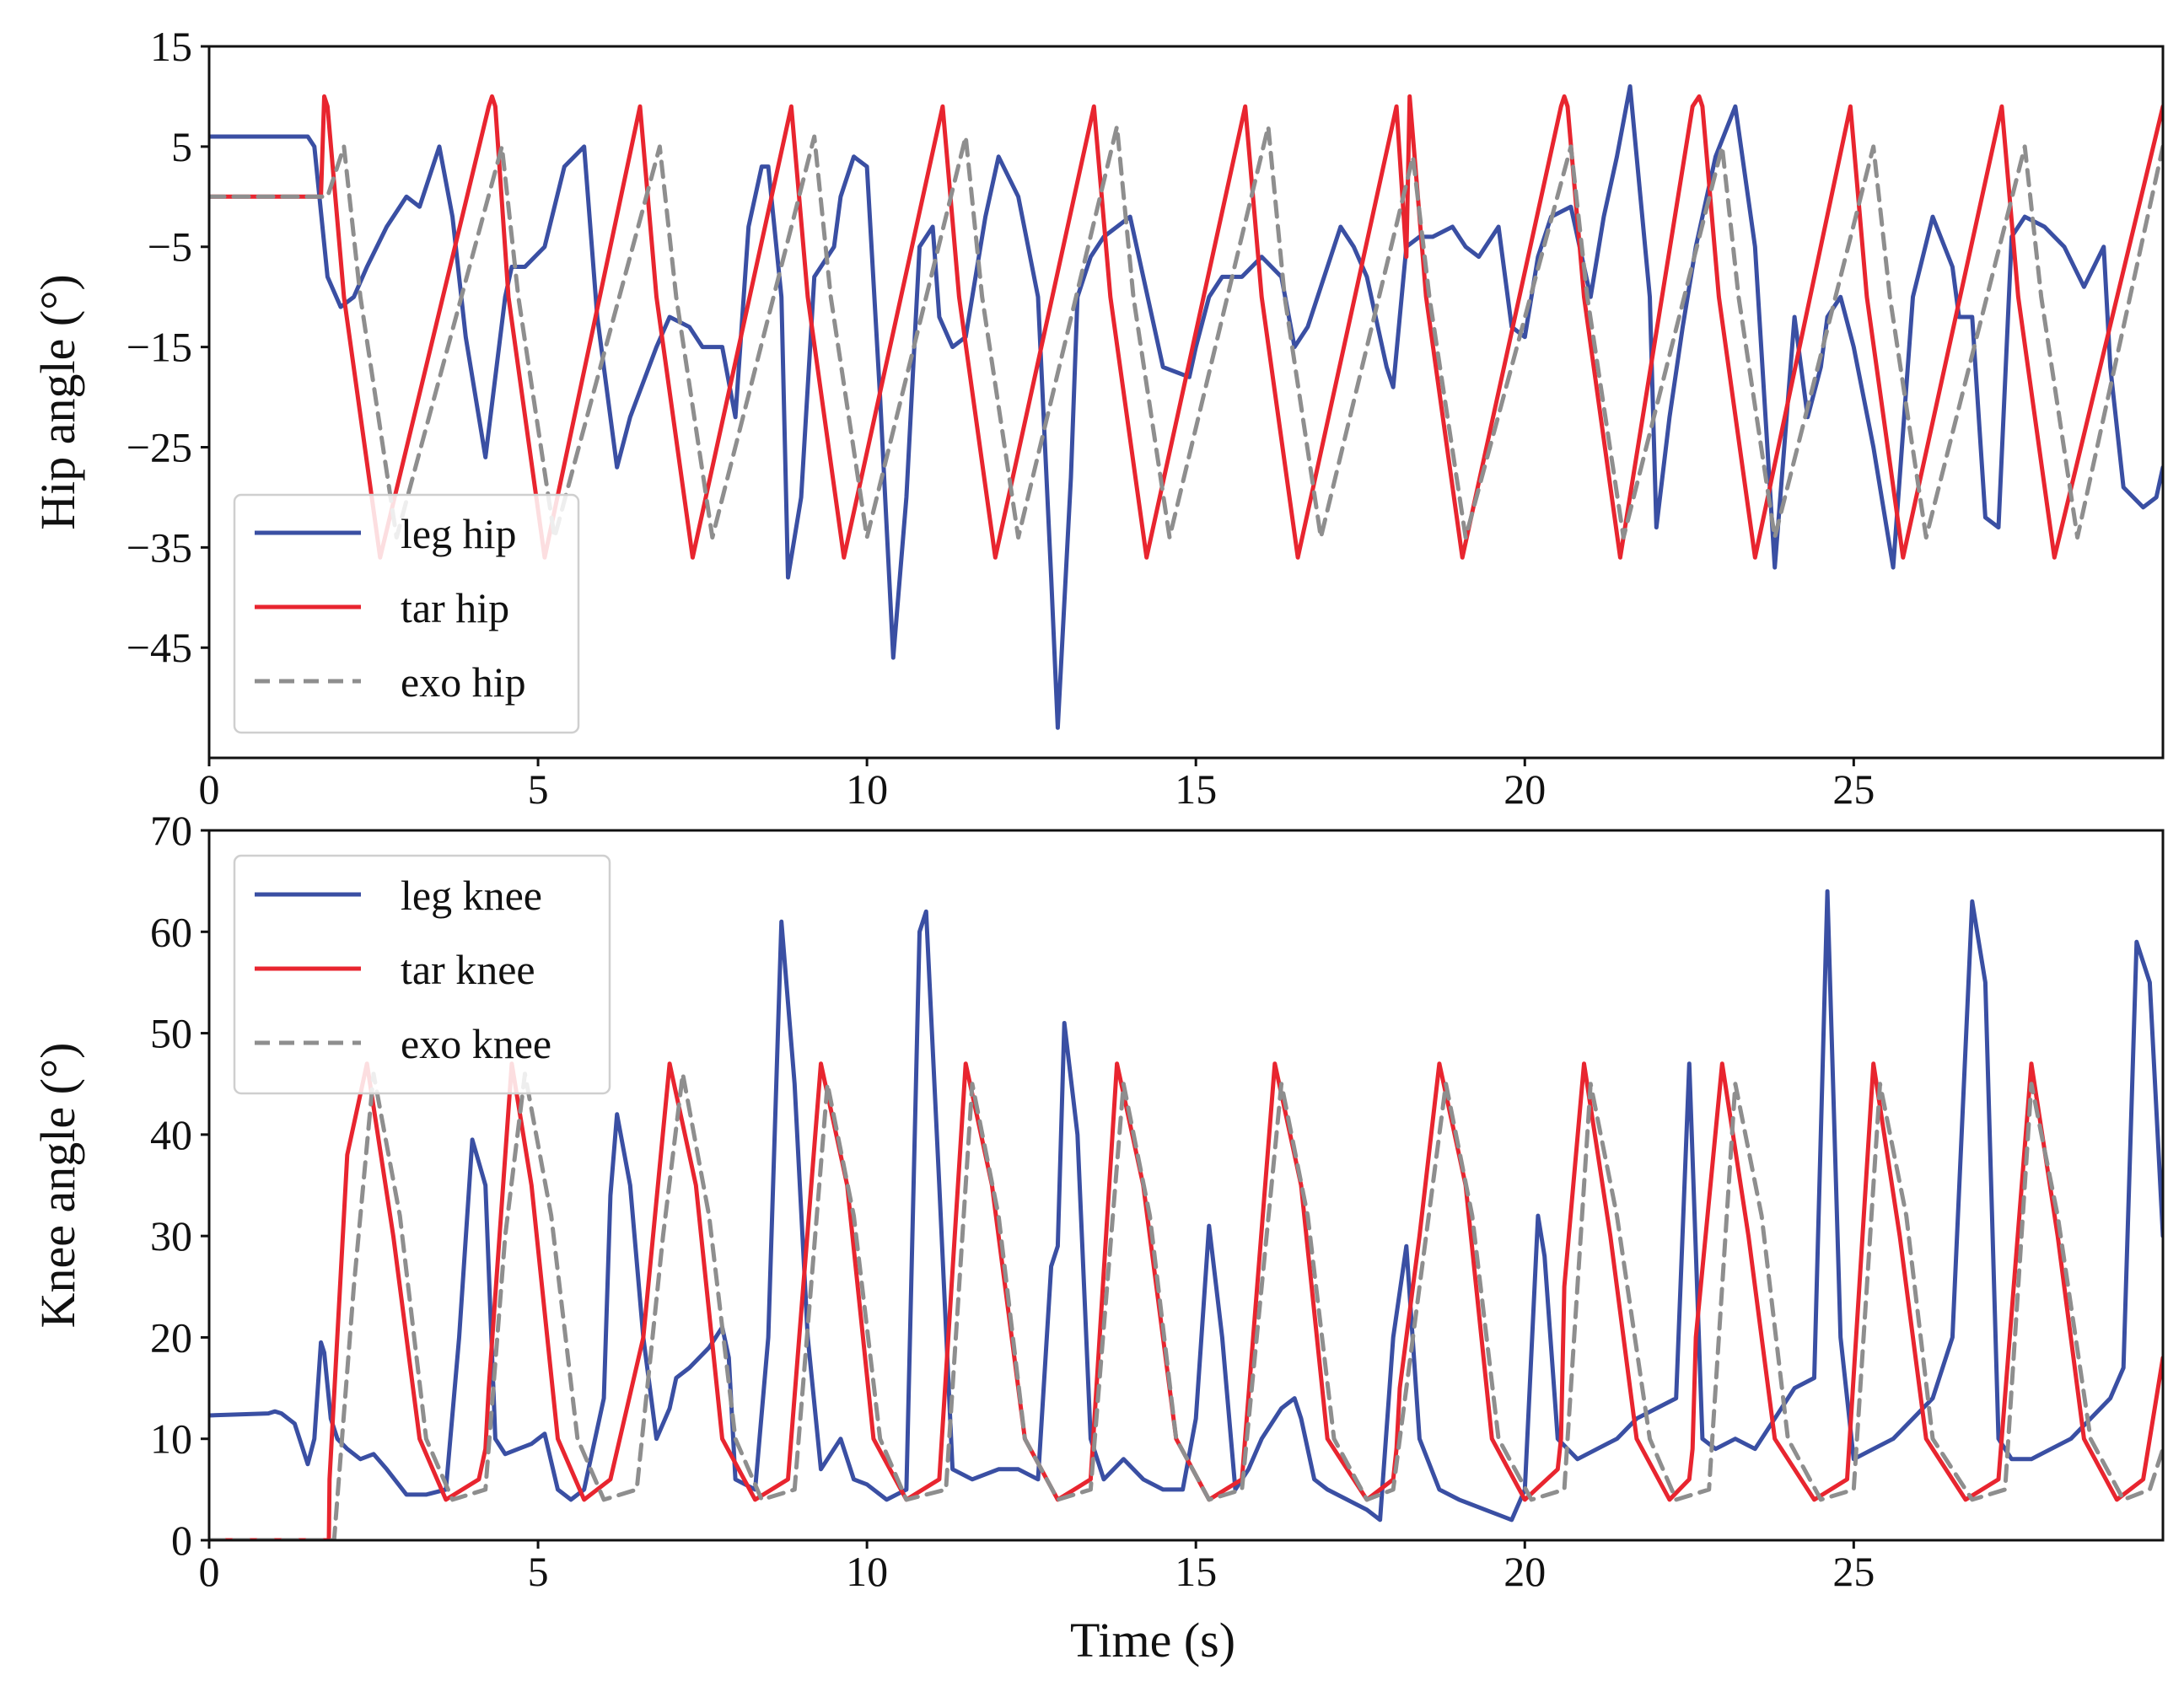 The width and height of the screenshot is (2184, 1681). Describe the element at coordinates (159, 547) in the screenshot. I see `hip-y-tick-label: −35` at that location.